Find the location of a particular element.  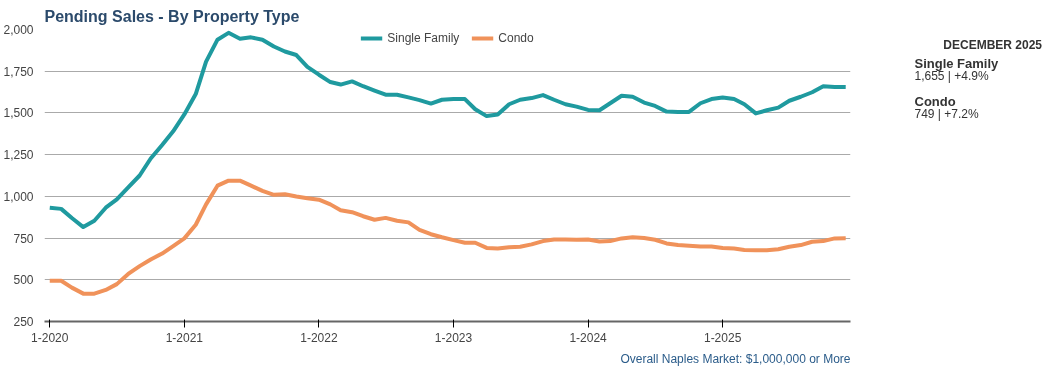

y-tick-label: 1,500 is located at coordinates (18, 113).